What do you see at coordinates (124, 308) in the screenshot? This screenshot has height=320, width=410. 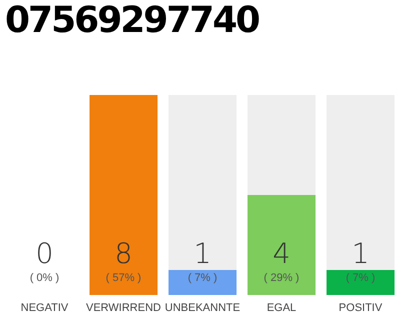 I see `x-tick-label: VERWIRREND` at bounding box center [124, 308].